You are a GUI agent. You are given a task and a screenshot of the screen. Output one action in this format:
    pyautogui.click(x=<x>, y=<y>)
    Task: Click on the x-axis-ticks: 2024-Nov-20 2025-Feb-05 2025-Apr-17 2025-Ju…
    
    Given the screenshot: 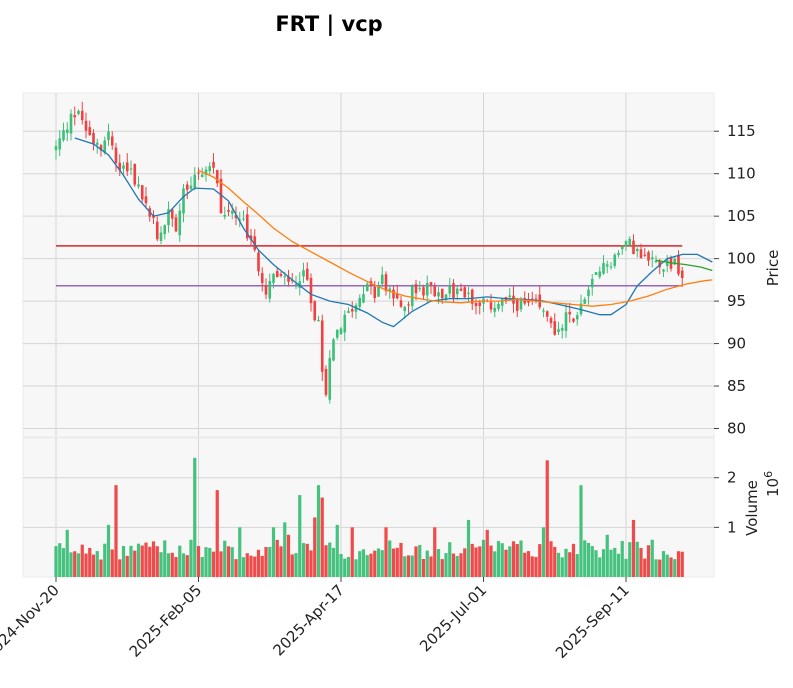 What is the action you would take?
    pyautogui.click(x=316, y=619)
    